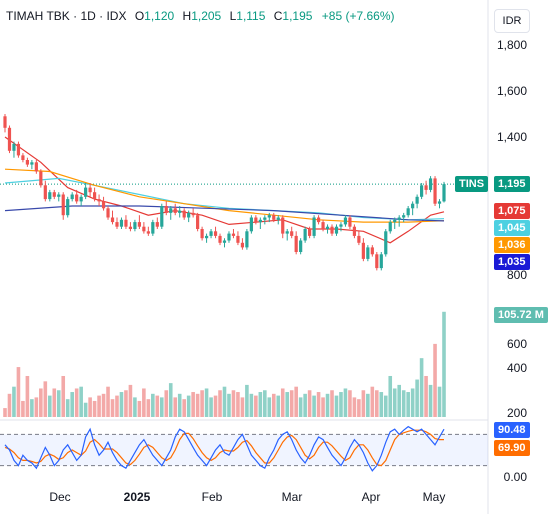  I want to click on price-tick: 800, so click(516, 275).